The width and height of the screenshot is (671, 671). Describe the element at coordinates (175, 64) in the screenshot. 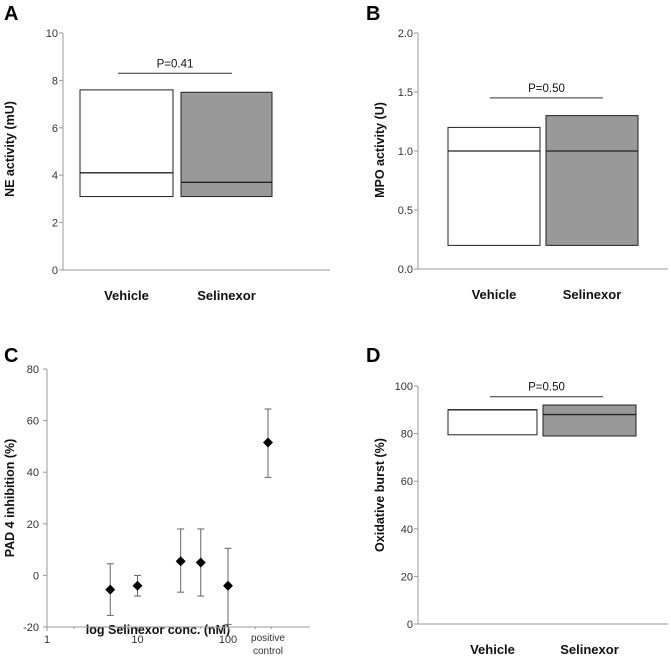

I see `p-value-annotation: P=0.41` at that location.